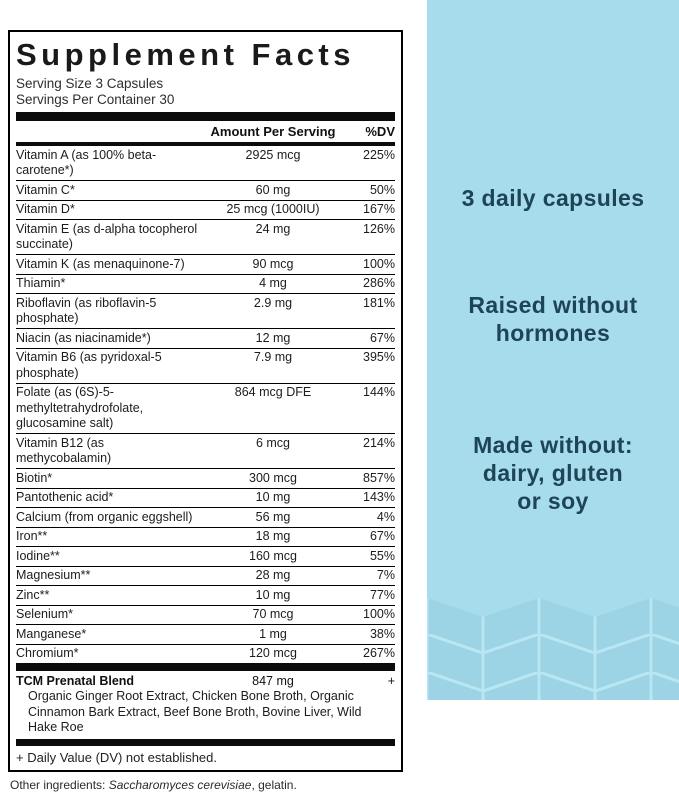 The width and height of the screenshot is (679, 792). I want to click on nutrient-name: Iodine**, so click(38, 555).